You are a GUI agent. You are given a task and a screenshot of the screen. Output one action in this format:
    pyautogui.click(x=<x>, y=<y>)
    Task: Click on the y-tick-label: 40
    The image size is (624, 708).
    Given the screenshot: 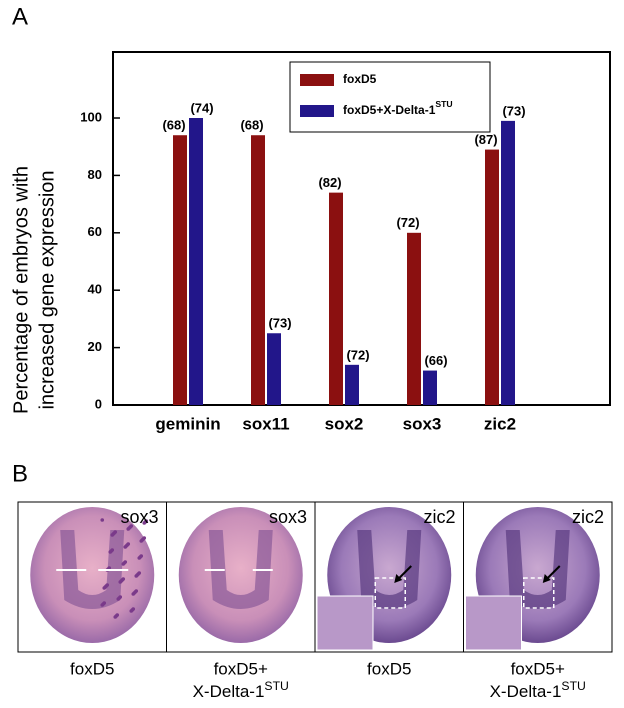 What is the action you would take?
    pyautogui.click(x=95, y=289)
    